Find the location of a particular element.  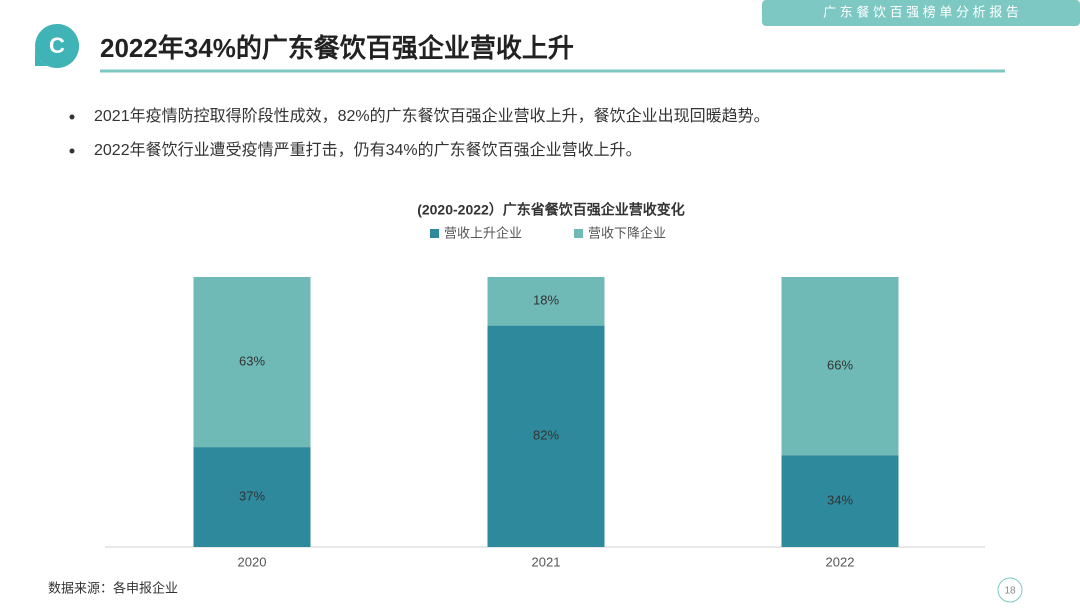

value-label: 82% is located at coordinates (546, 435).